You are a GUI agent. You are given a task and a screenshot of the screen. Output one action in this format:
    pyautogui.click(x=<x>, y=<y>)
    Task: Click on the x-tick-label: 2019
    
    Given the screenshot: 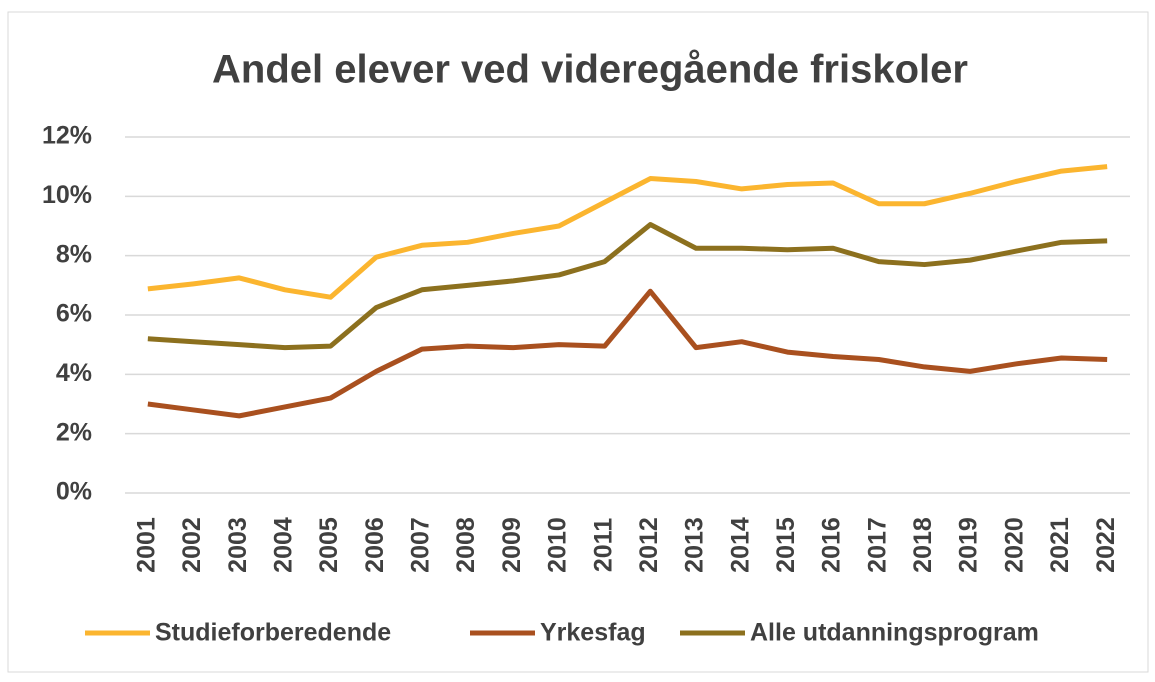 What is the action you would take?
    pyautogui.click(x=969, y=545)
    